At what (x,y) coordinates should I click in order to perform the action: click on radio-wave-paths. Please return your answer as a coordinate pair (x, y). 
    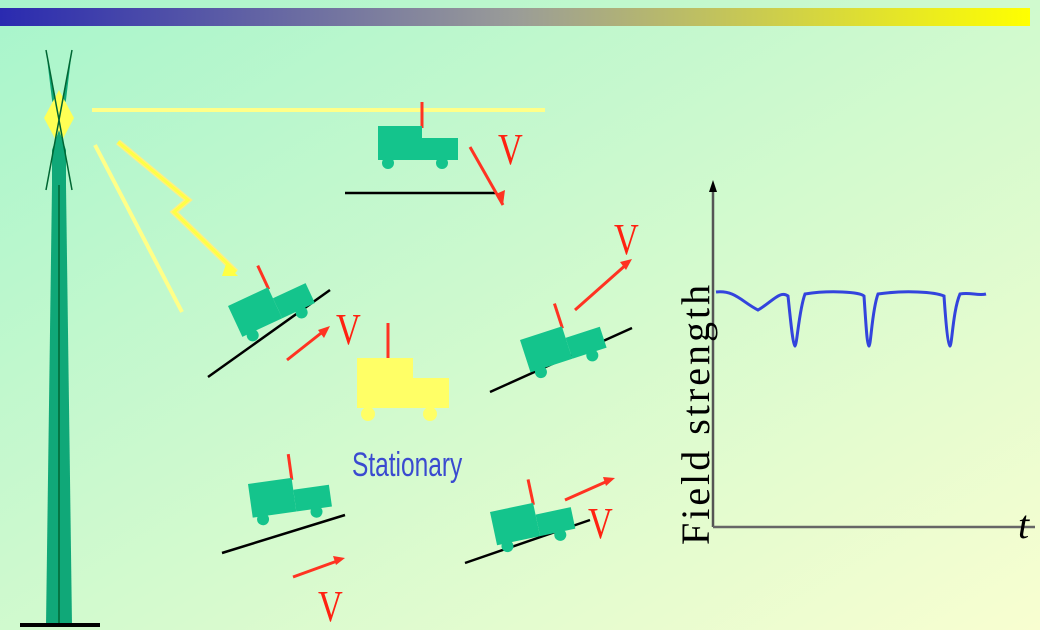
    Looking at the image, I should click on (318, 210).